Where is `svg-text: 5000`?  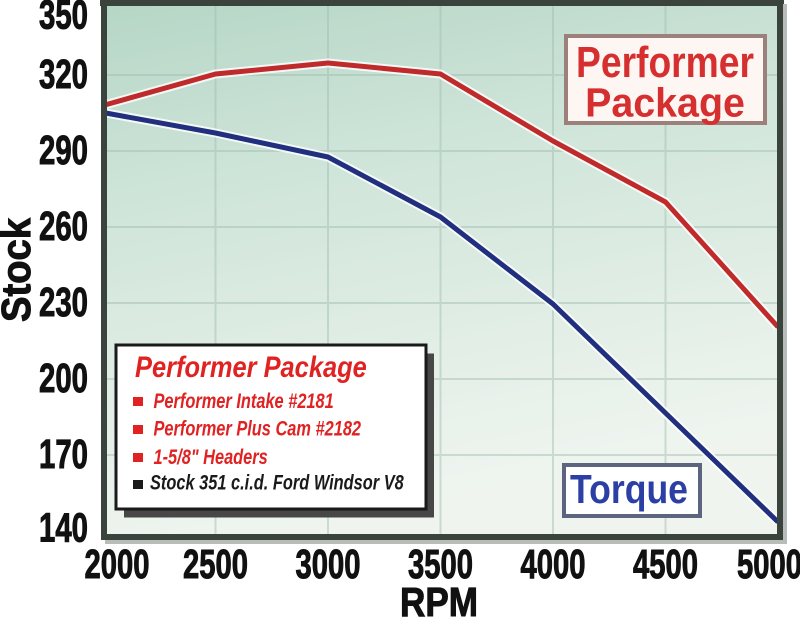
svg-text: 5000 is located at coordinates (768, 564).